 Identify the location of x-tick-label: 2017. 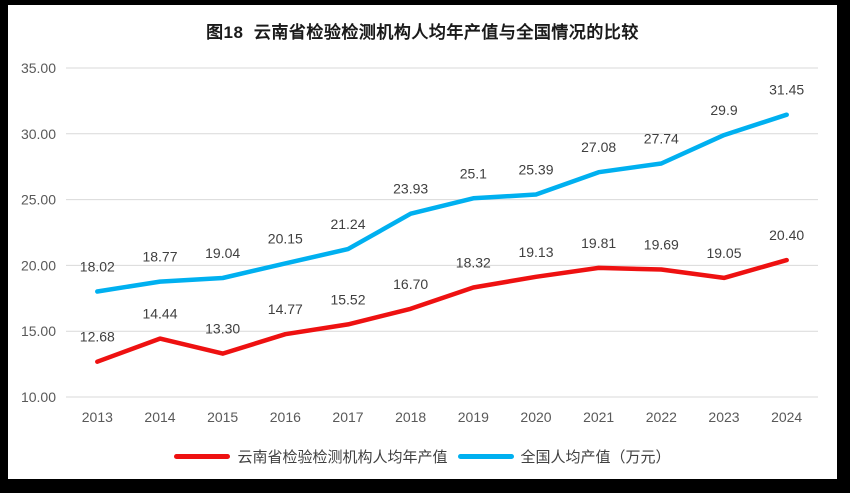
(347, 417).